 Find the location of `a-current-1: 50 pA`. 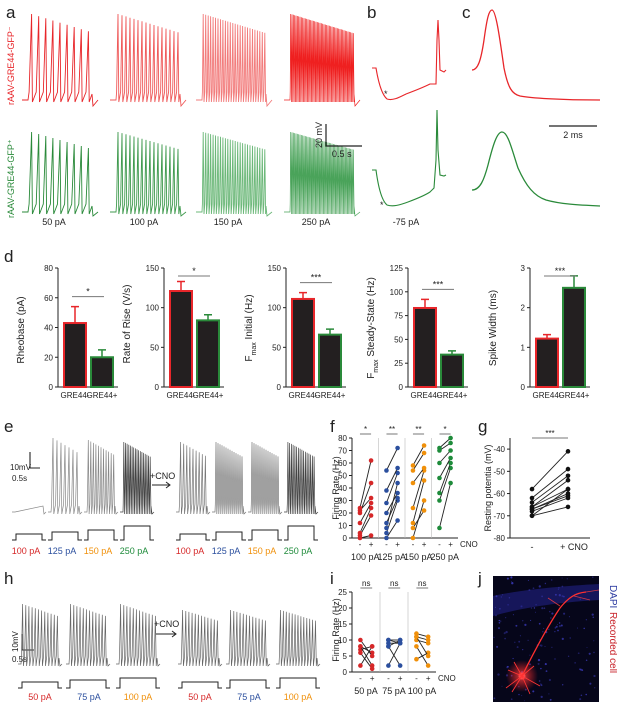

a-current-1: 50 pA is located at coordinates (54, 222).